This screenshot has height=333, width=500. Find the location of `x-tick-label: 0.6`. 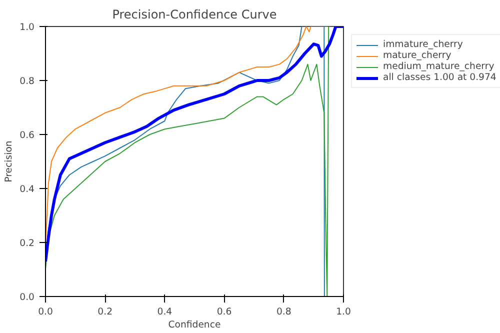

x-tick-label: 0.6 is located at coordinates (224, 312).